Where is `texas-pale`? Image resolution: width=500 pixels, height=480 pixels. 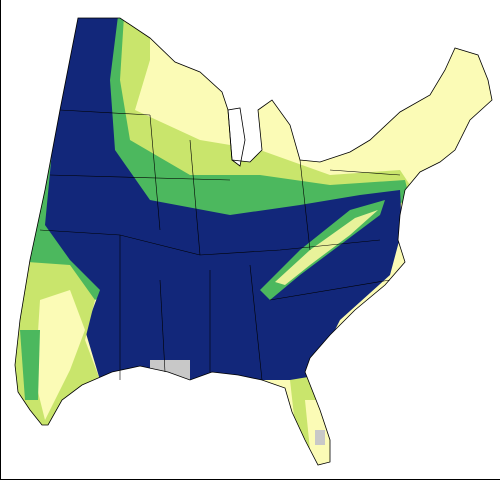
texas-pale is located at coordinates (60, 355).